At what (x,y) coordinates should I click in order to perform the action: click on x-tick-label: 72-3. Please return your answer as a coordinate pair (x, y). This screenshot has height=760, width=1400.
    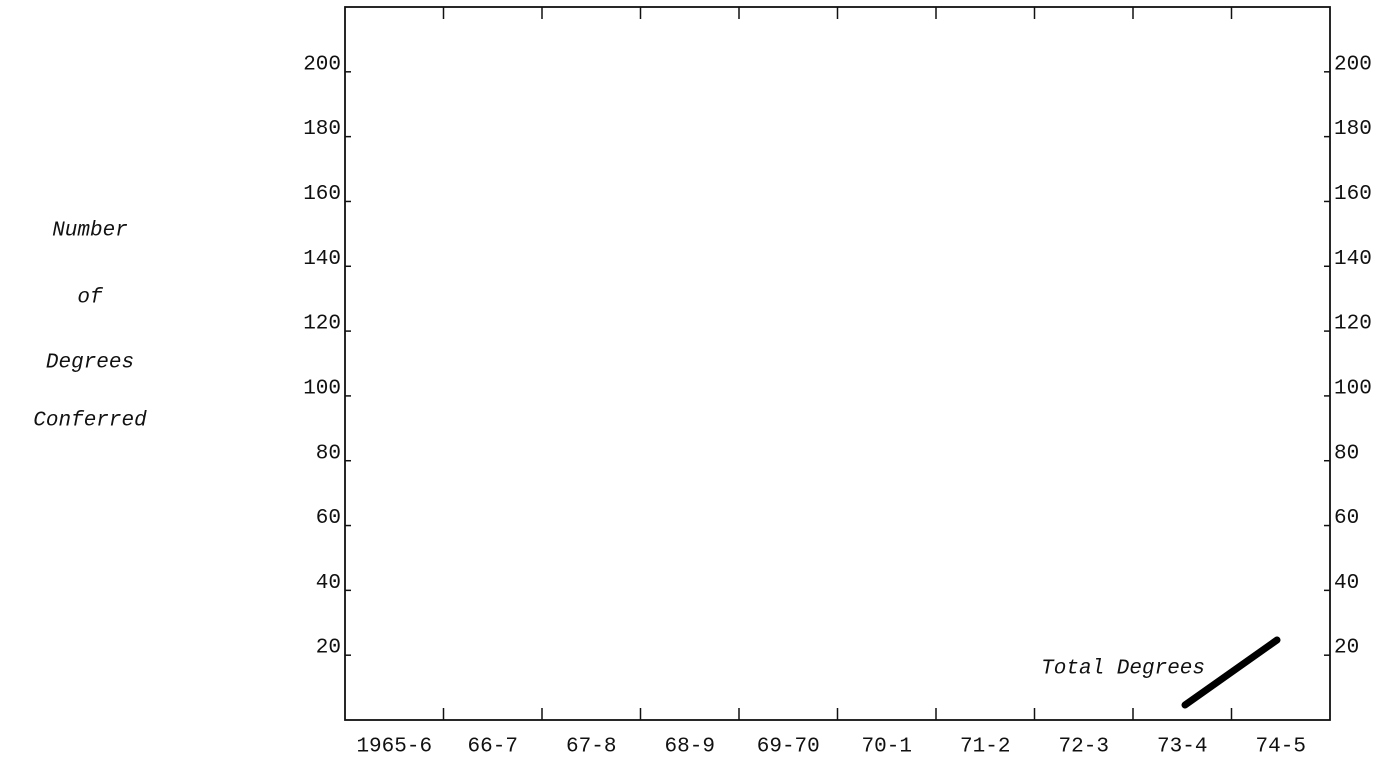
    Looking at the image, I should click on (1084, 747).